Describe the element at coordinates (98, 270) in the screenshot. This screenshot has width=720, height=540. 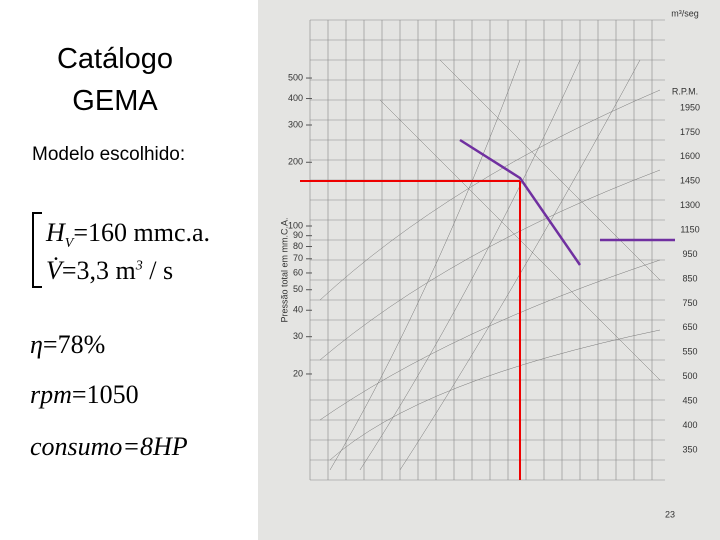
I see `rhs: =3,3 m` at that location.